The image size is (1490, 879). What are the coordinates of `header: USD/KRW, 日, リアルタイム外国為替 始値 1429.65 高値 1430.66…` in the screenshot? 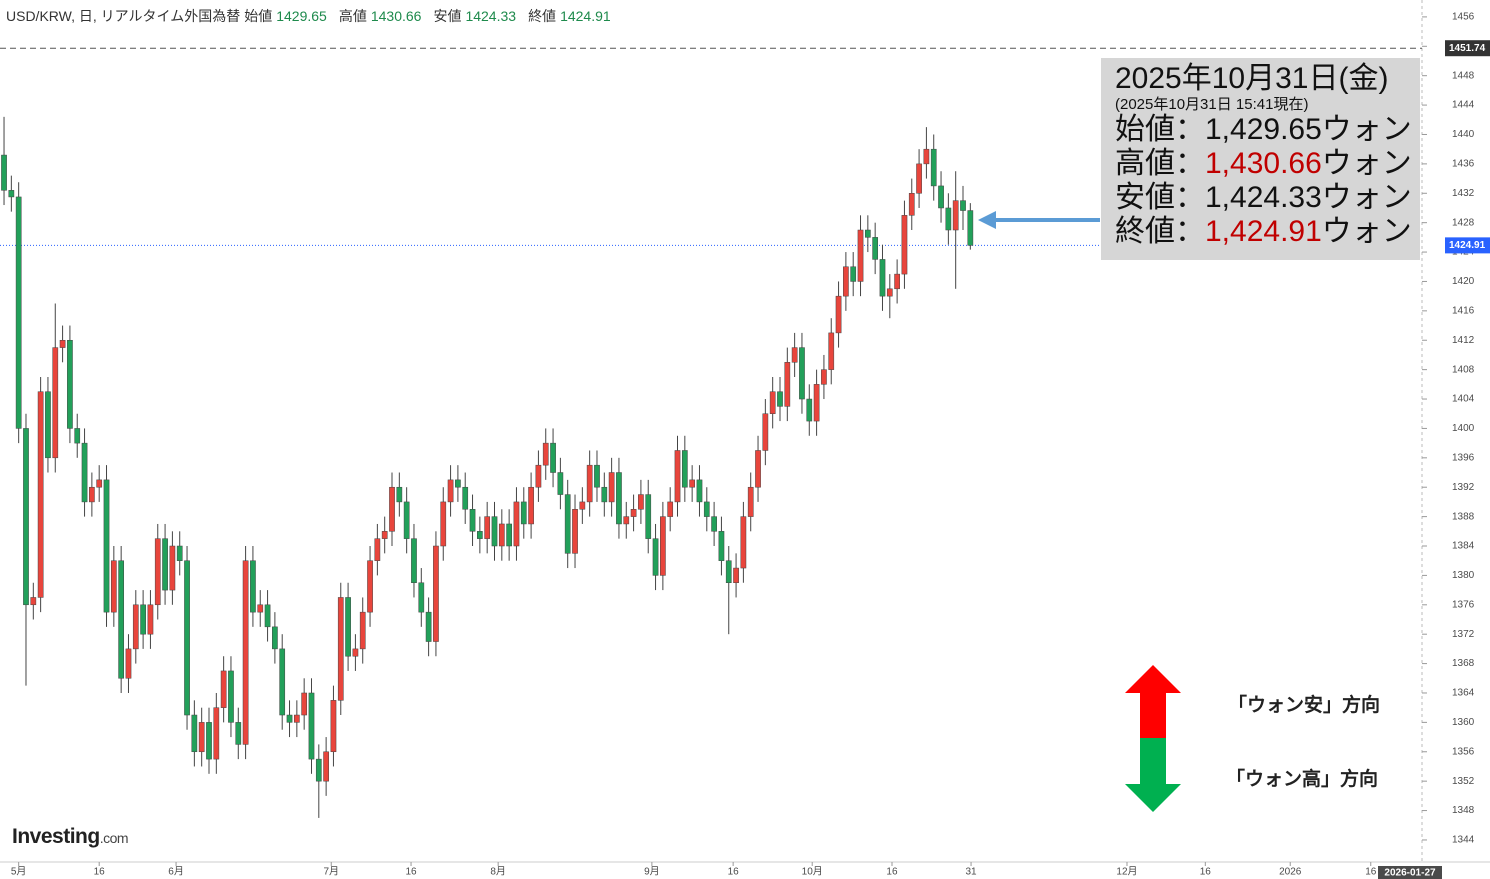 It's located at (314, 16).